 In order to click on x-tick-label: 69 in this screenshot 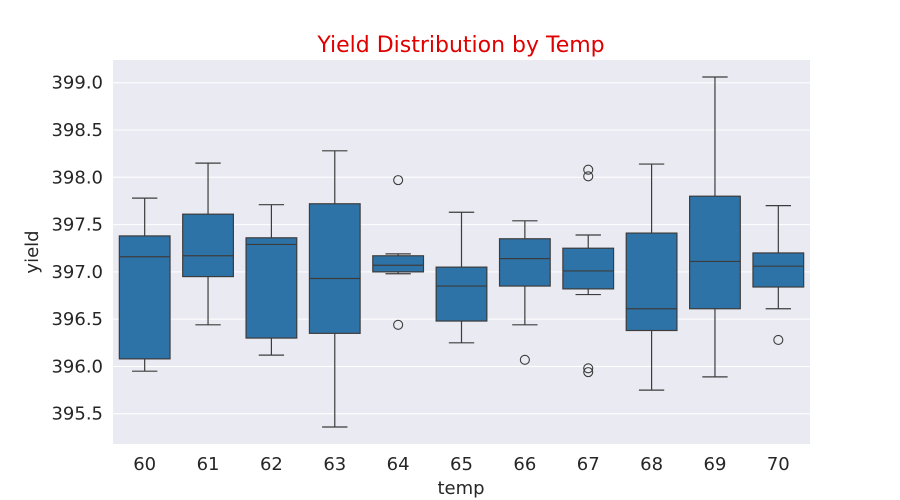, I will do `click(715, 464)`.